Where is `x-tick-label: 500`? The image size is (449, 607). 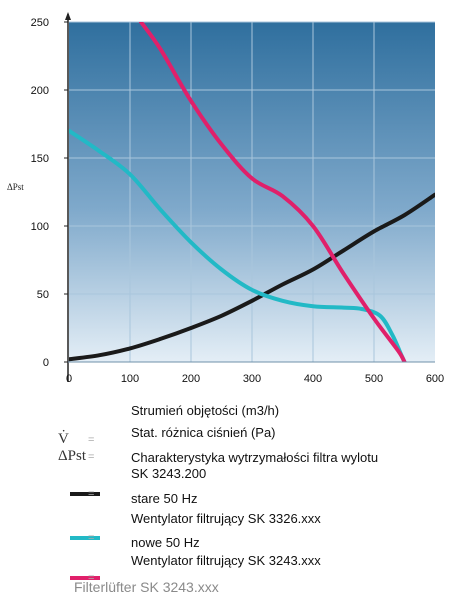 x-tick-label: 500 is located at coordinates (374, 379).